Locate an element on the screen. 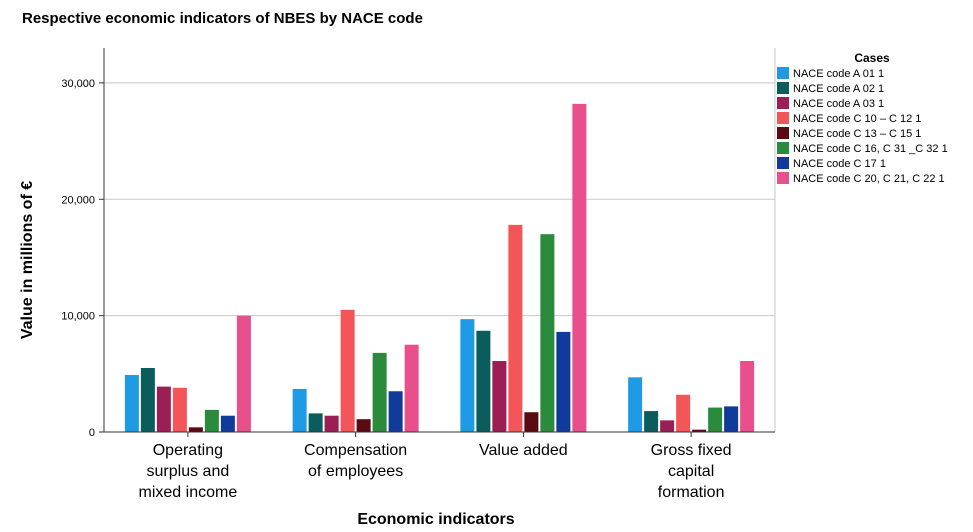  x-category-label: Value added is located at coordinates (523, 450).